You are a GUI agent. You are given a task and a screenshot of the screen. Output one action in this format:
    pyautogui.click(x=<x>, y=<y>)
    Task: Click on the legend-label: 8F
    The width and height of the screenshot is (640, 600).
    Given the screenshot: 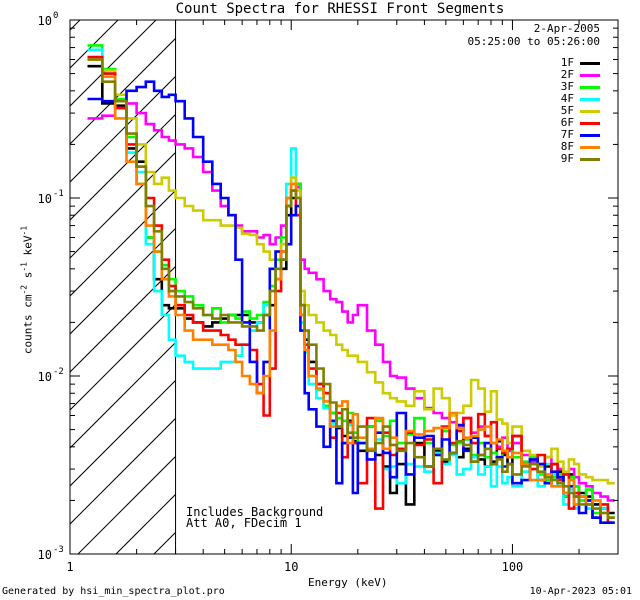 What is the action you would take?
    pyautogui.click(x=567, y=146)
    